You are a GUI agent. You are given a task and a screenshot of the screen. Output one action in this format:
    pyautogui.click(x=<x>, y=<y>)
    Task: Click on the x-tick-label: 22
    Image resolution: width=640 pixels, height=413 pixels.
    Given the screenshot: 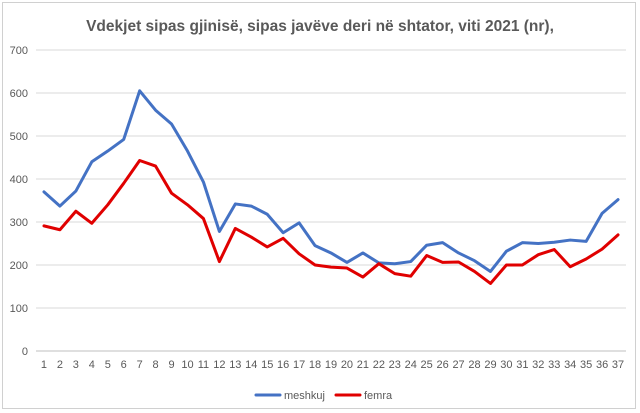 What is the action you would take?
    pyautogui.click(x=379, y=365)
    